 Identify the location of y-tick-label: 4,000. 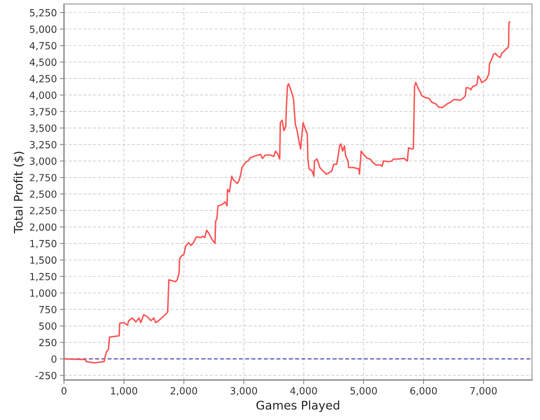
(43, 96).